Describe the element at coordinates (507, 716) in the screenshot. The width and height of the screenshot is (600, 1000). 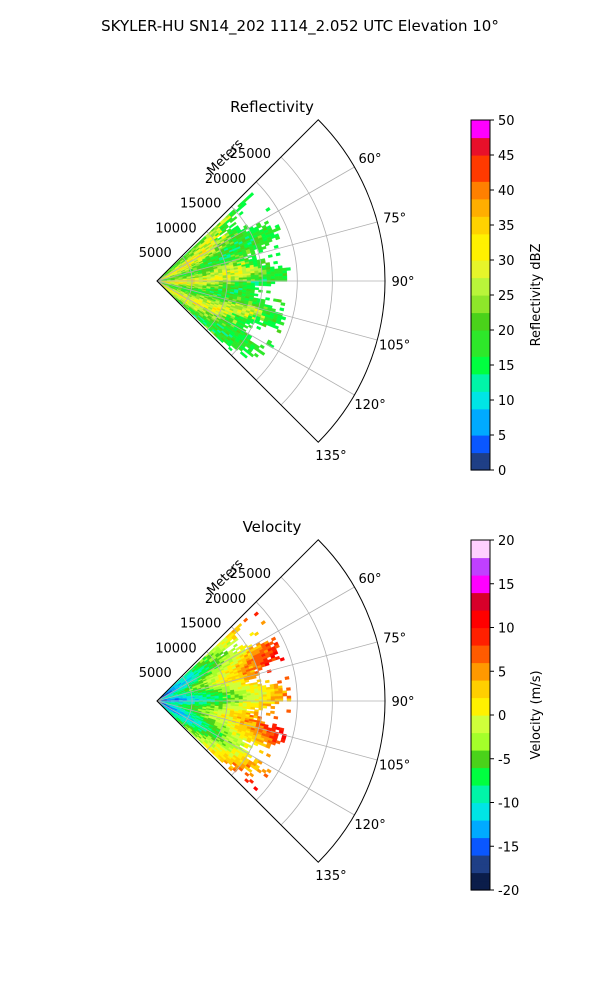
I see `velocity-colorbar: -20 -15 -10 -5 0 5 10 15 20 Velocity (m/s)` at that location.